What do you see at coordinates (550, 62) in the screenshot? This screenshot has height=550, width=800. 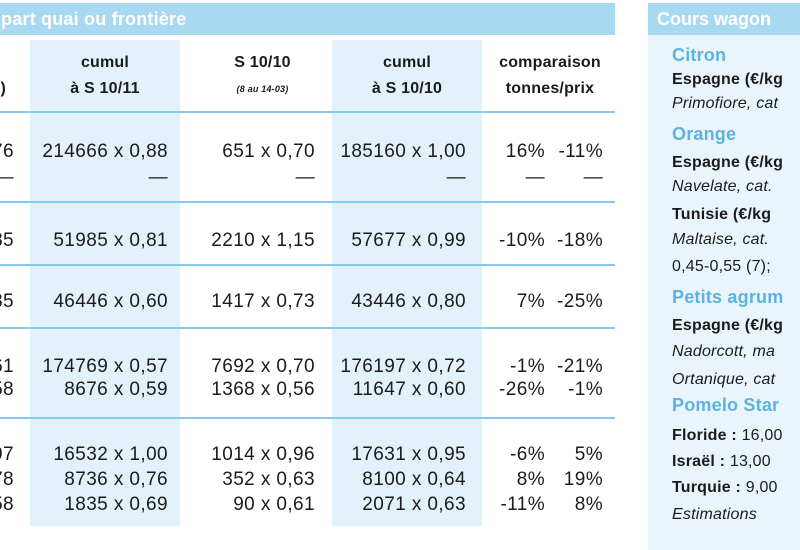 I see `col-header-line1: comparaison` at bounding box center [550, 62].